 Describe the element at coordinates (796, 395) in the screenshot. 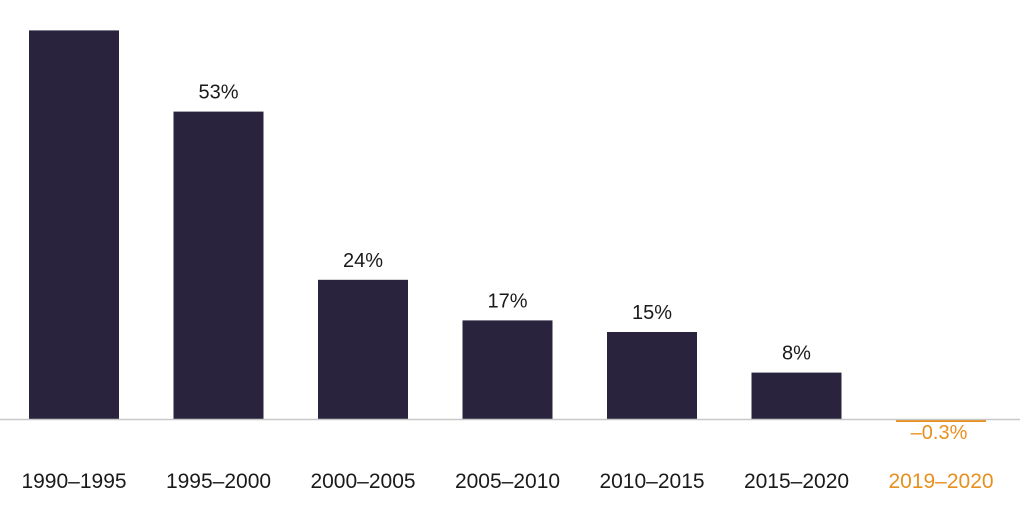

I see `bar-2015–2020` at that location.